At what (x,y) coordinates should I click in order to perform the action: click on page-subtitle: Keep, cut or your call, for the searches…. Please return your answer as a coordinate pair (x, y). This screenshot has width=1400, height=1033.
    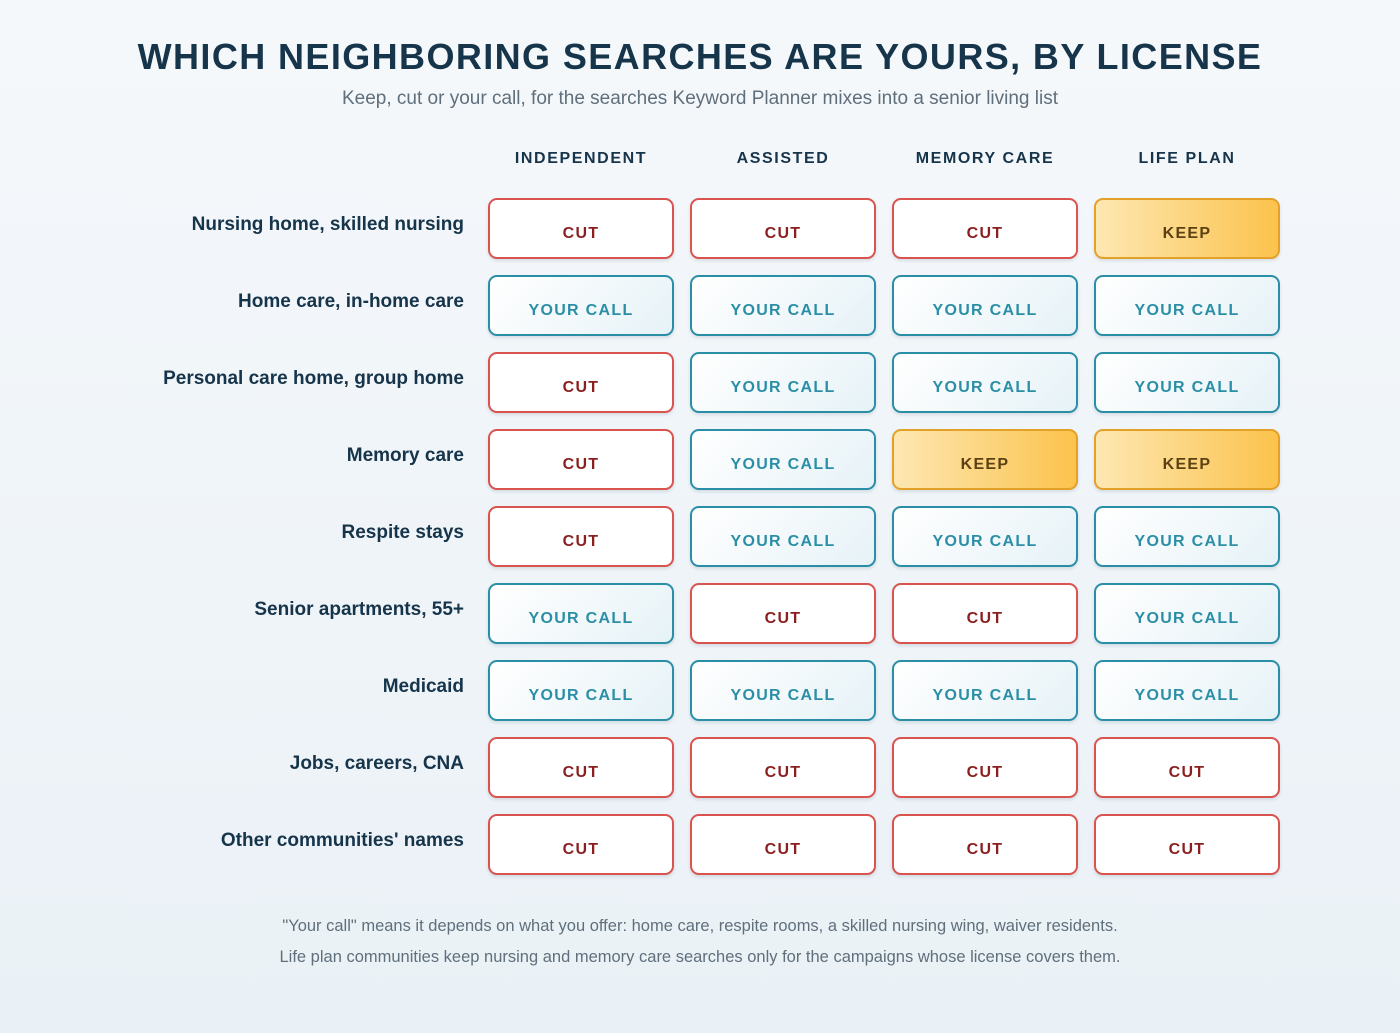
    Looking at the image, I should click on (700, 98).